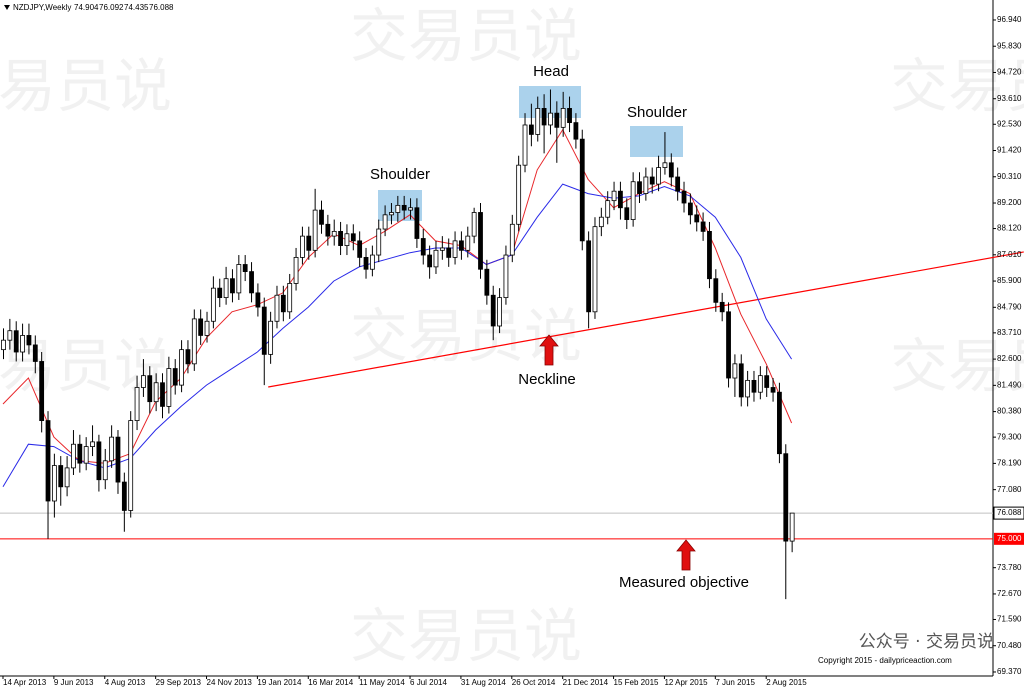 The width and height of the screenshot is (1024, 688). Describe the element at coordinates (1009, 332) in the screenshot. I see `y-tick-label: 83.710` at that location.